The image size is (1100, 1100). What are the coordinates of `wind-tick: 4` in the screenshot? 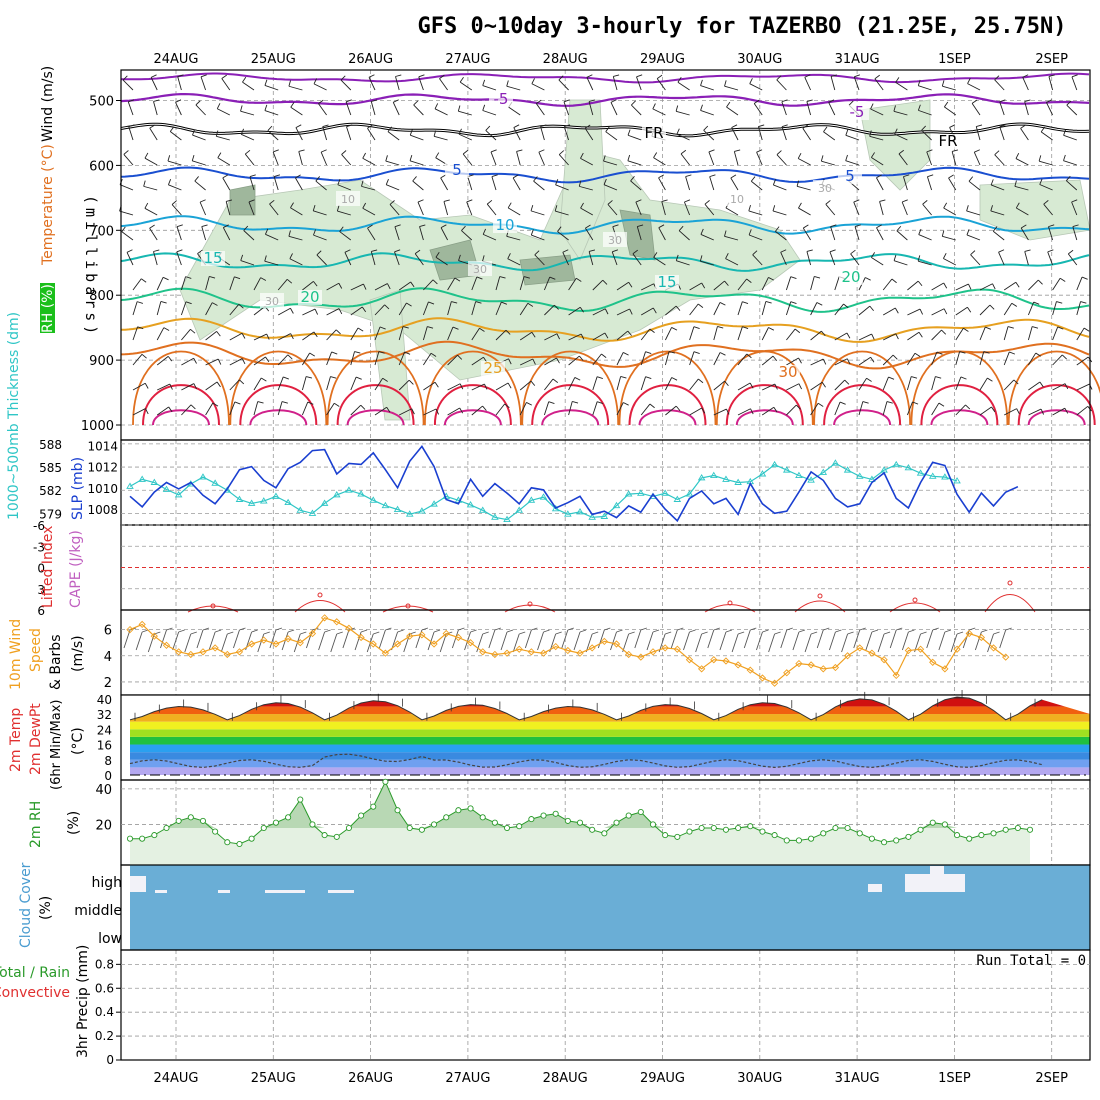 It's located at (108, 657).